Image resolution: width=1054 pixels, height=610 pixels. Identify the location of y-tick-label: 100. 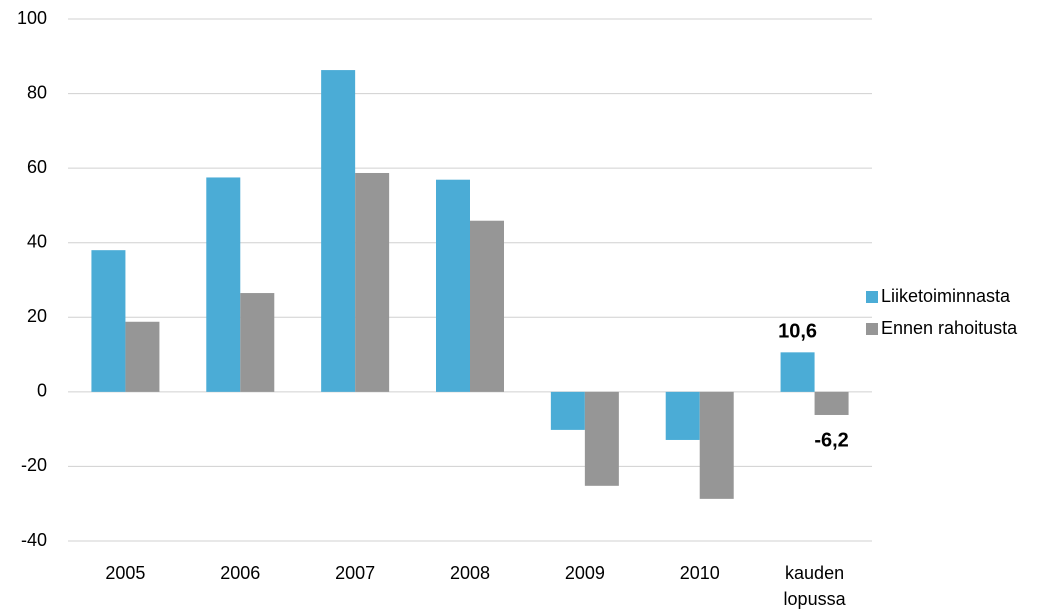
(32, 18).